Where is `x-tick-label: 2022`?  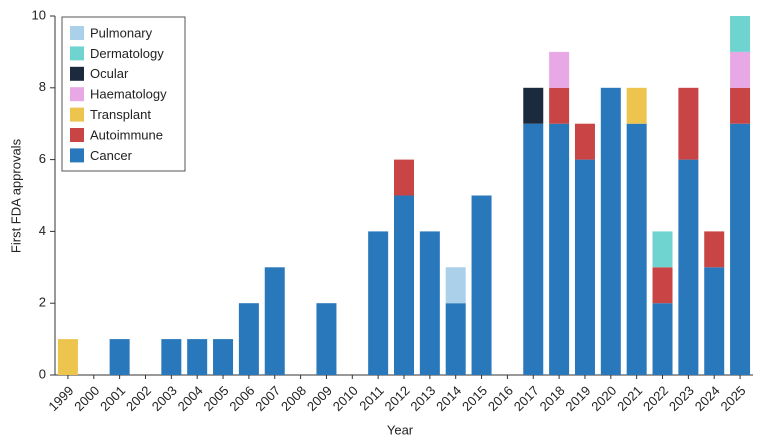
x-tick-label: 2022 is located at coordinates (655, 398).